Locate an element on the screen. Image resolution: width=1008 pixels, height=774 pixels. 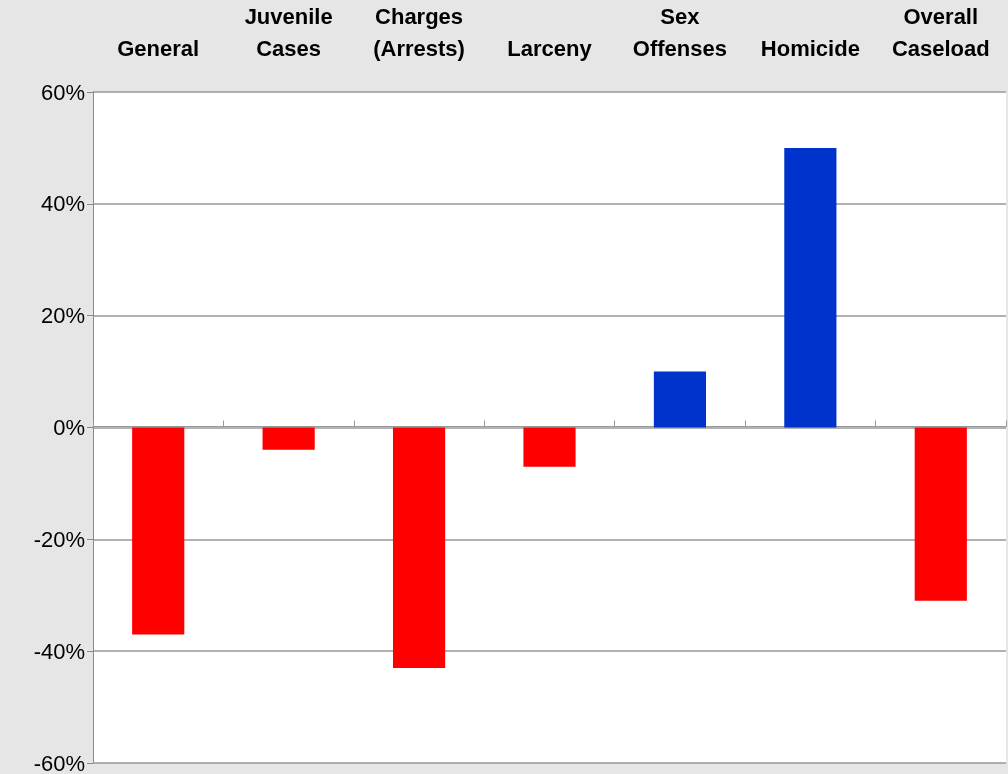
x-tick-label: Homicide is located at coordinates (810, 48).